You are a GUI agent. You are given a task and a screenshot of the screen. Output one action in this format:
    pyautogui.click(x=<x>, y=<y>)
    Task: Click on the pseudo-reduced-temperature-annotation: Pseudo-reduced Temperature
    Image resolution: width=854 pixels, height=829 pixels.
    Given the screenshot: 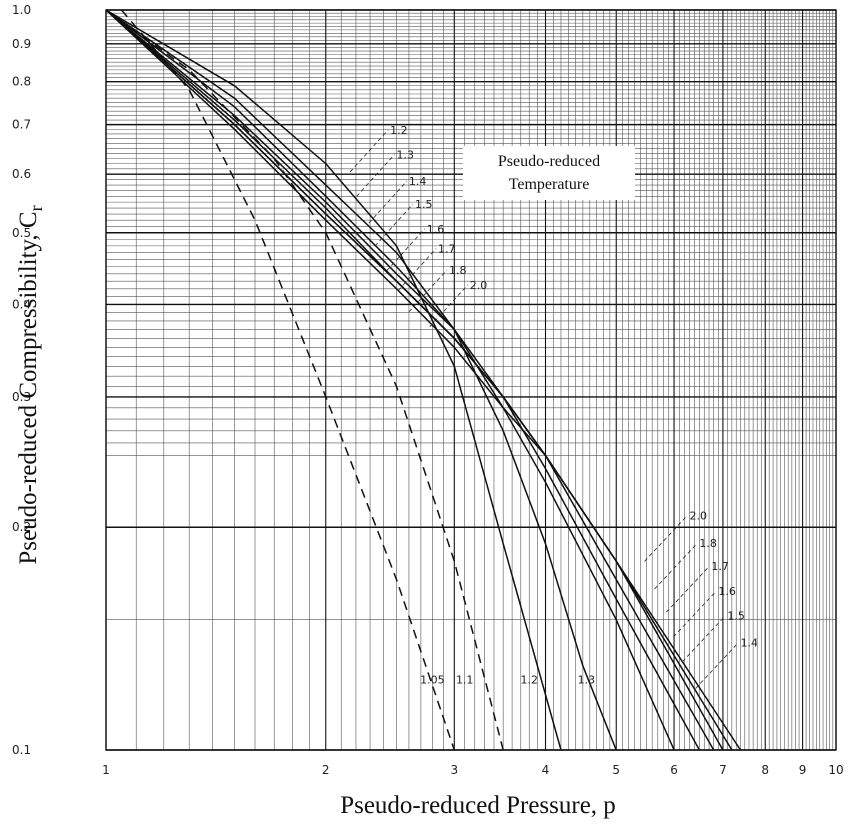 What is the action you would take?
    pyautogui.click(x=549, y=173)
    